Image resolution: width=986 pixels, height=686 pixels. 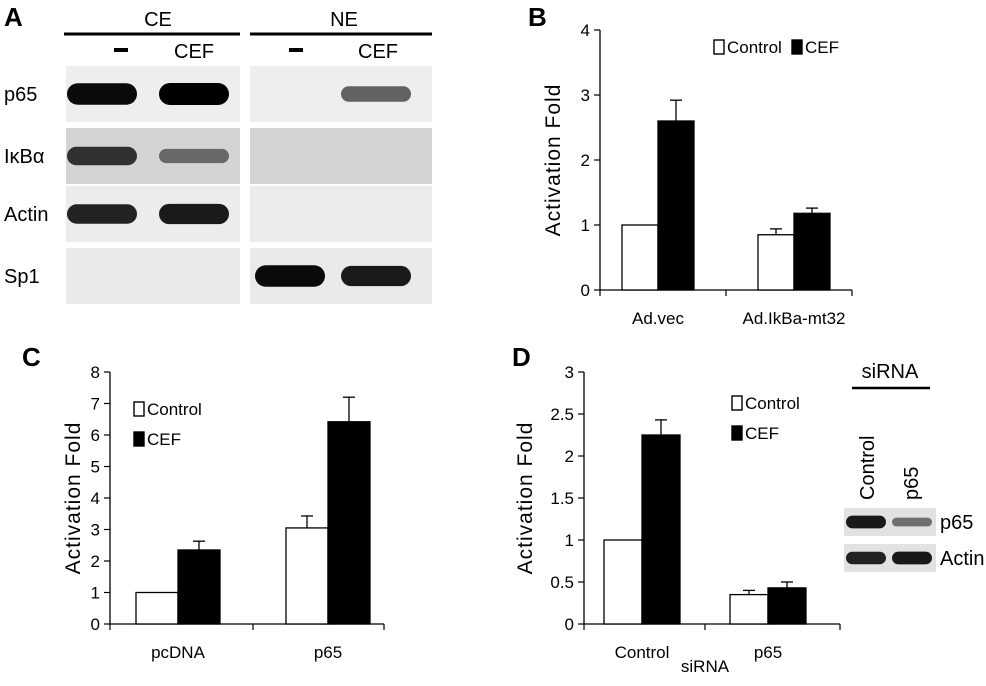 What do you see at coordinates (562, 582) in the screenshot?
I see `y-tick-label: 0.5` at bounding box center [562, 582].